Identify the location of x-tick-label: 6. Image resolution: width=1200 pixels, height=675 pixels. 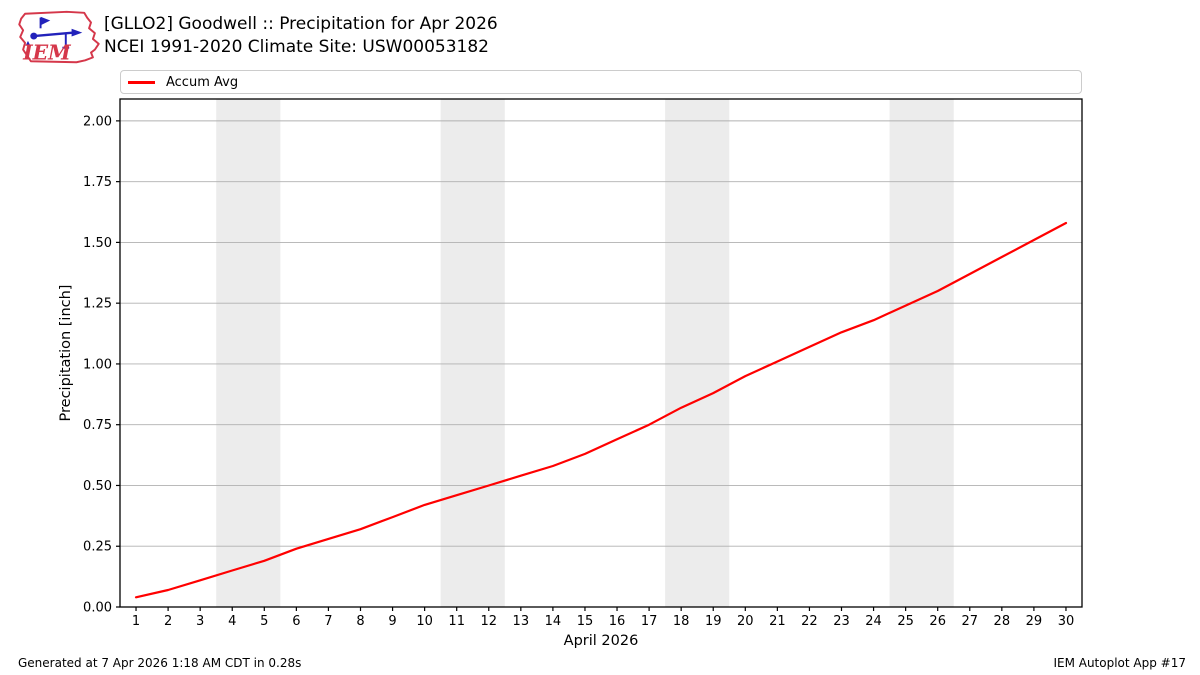
(296, 621).